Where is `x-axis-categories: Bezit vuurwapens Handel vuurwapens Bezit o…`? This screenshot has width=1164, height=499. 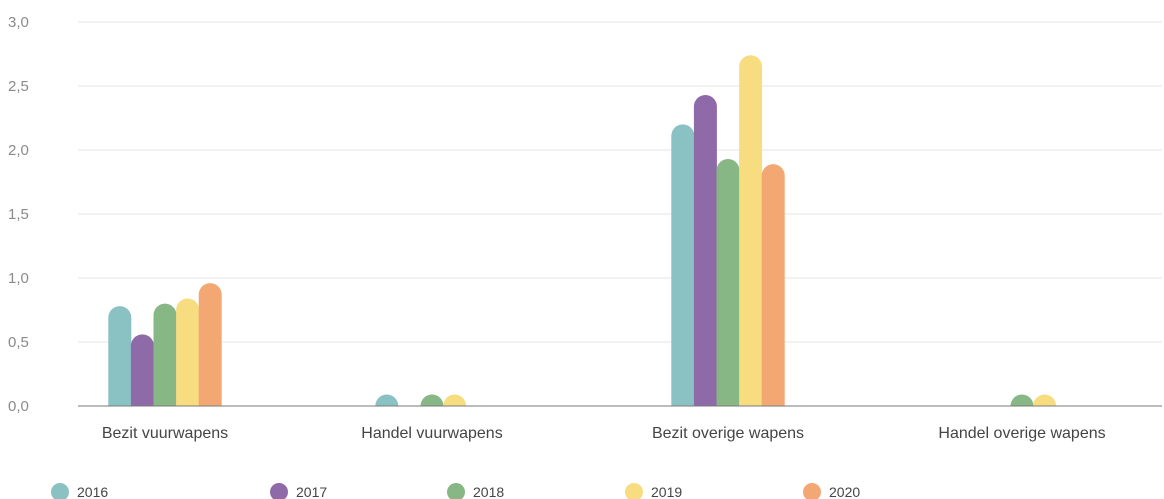
x-axis-categories: Bezit vuurwapens Handel vuurwapens Bezit o… is located at coordinates (604, 433).